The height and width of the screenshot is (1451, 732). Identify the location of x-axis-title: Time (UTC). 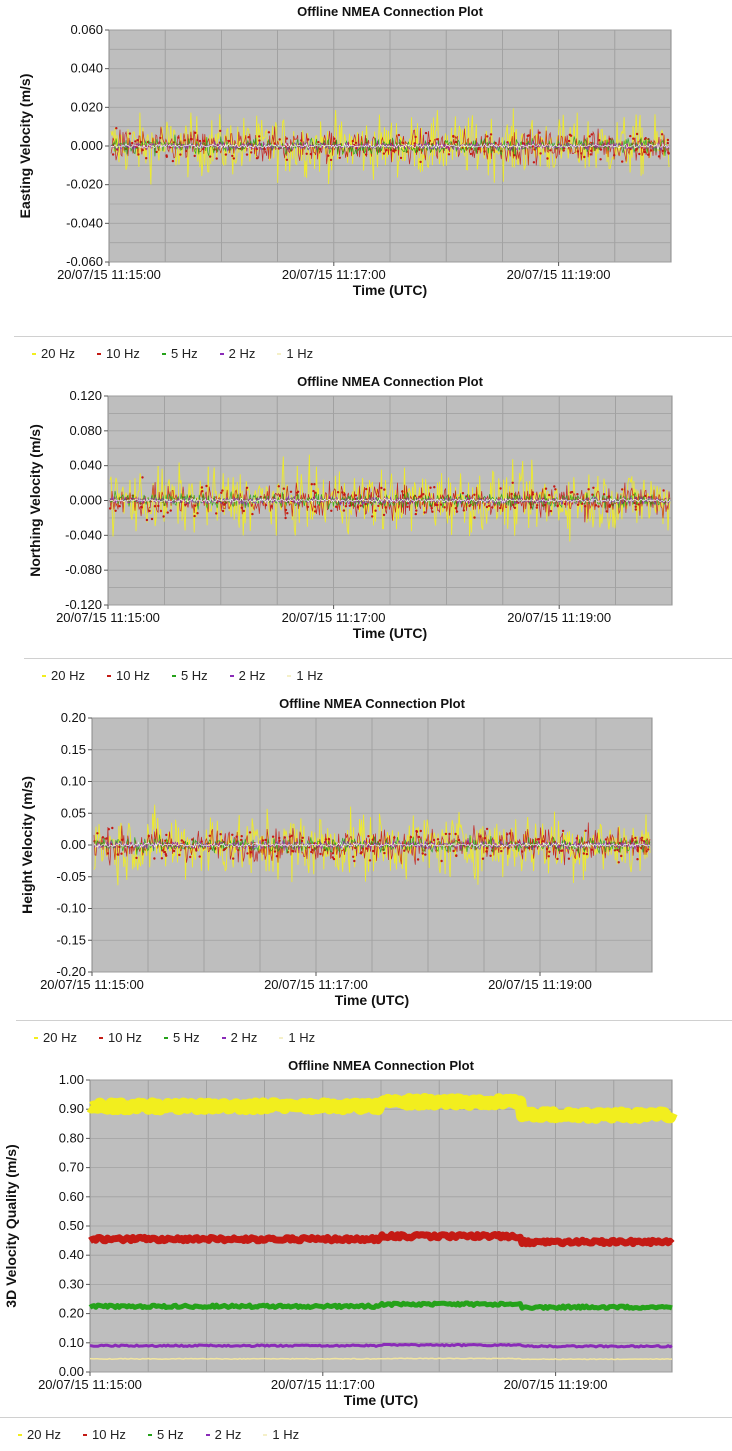
(390, 633).